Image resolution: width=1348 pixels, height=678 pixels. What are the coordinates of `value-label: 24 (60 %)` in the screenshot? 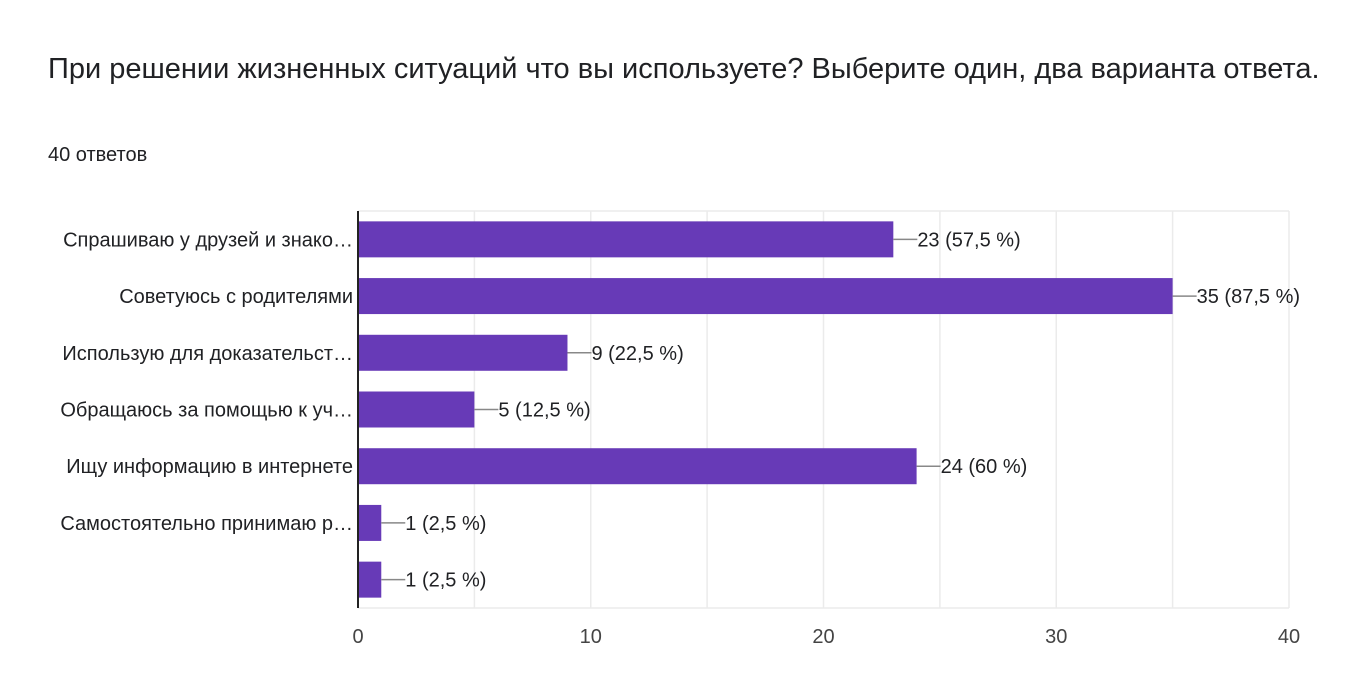 It's located at (984, 467).